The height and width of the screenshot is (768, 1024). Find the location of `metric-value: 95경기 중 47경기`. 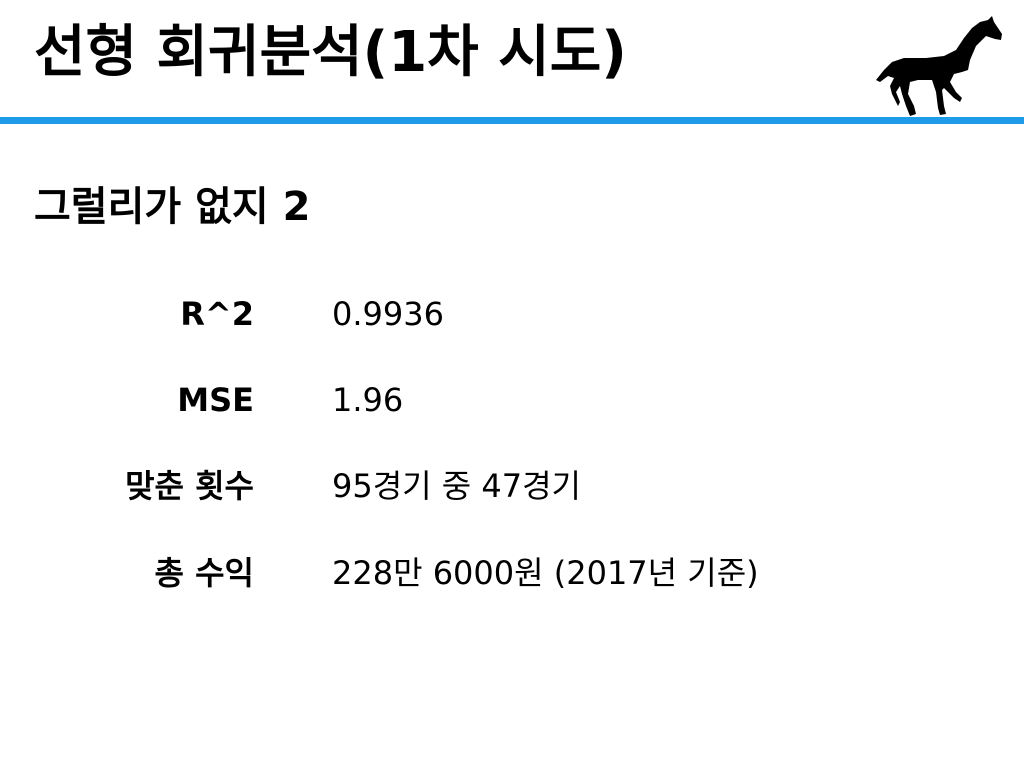

metric-value: 95경기 중 47경기 is located at coordinates (456, 486).